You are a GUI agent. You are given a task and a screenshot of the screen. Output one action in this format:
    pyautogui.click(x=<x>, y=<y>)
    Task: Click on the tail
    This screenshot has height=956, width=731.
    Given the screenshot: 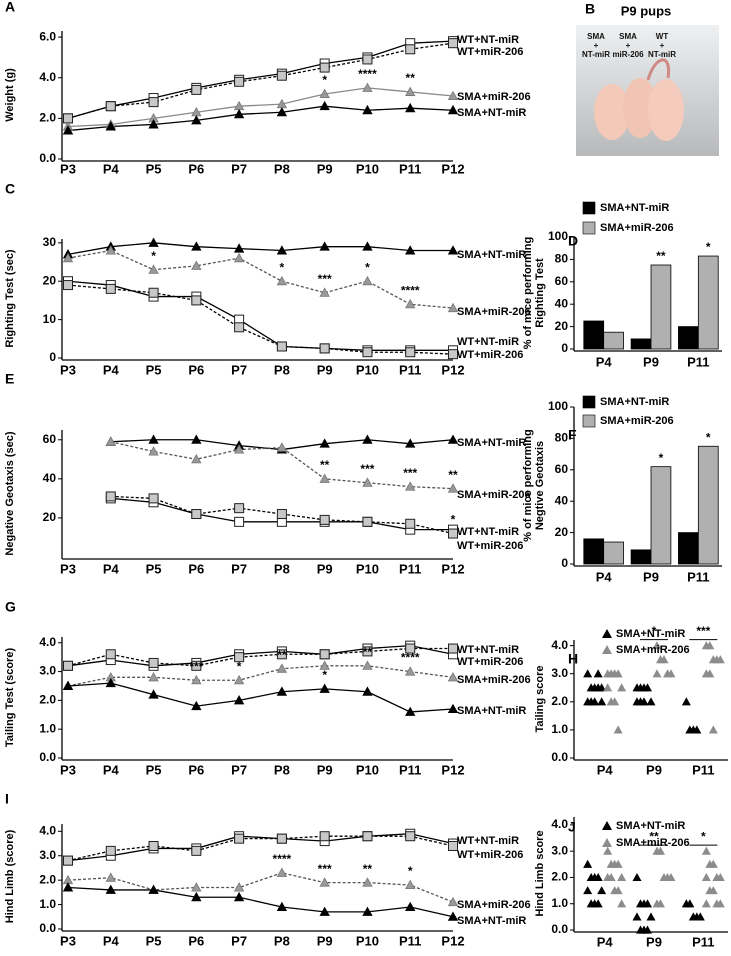 What is the action you would take?
    pyautogui.click(x=658, y=69)
    